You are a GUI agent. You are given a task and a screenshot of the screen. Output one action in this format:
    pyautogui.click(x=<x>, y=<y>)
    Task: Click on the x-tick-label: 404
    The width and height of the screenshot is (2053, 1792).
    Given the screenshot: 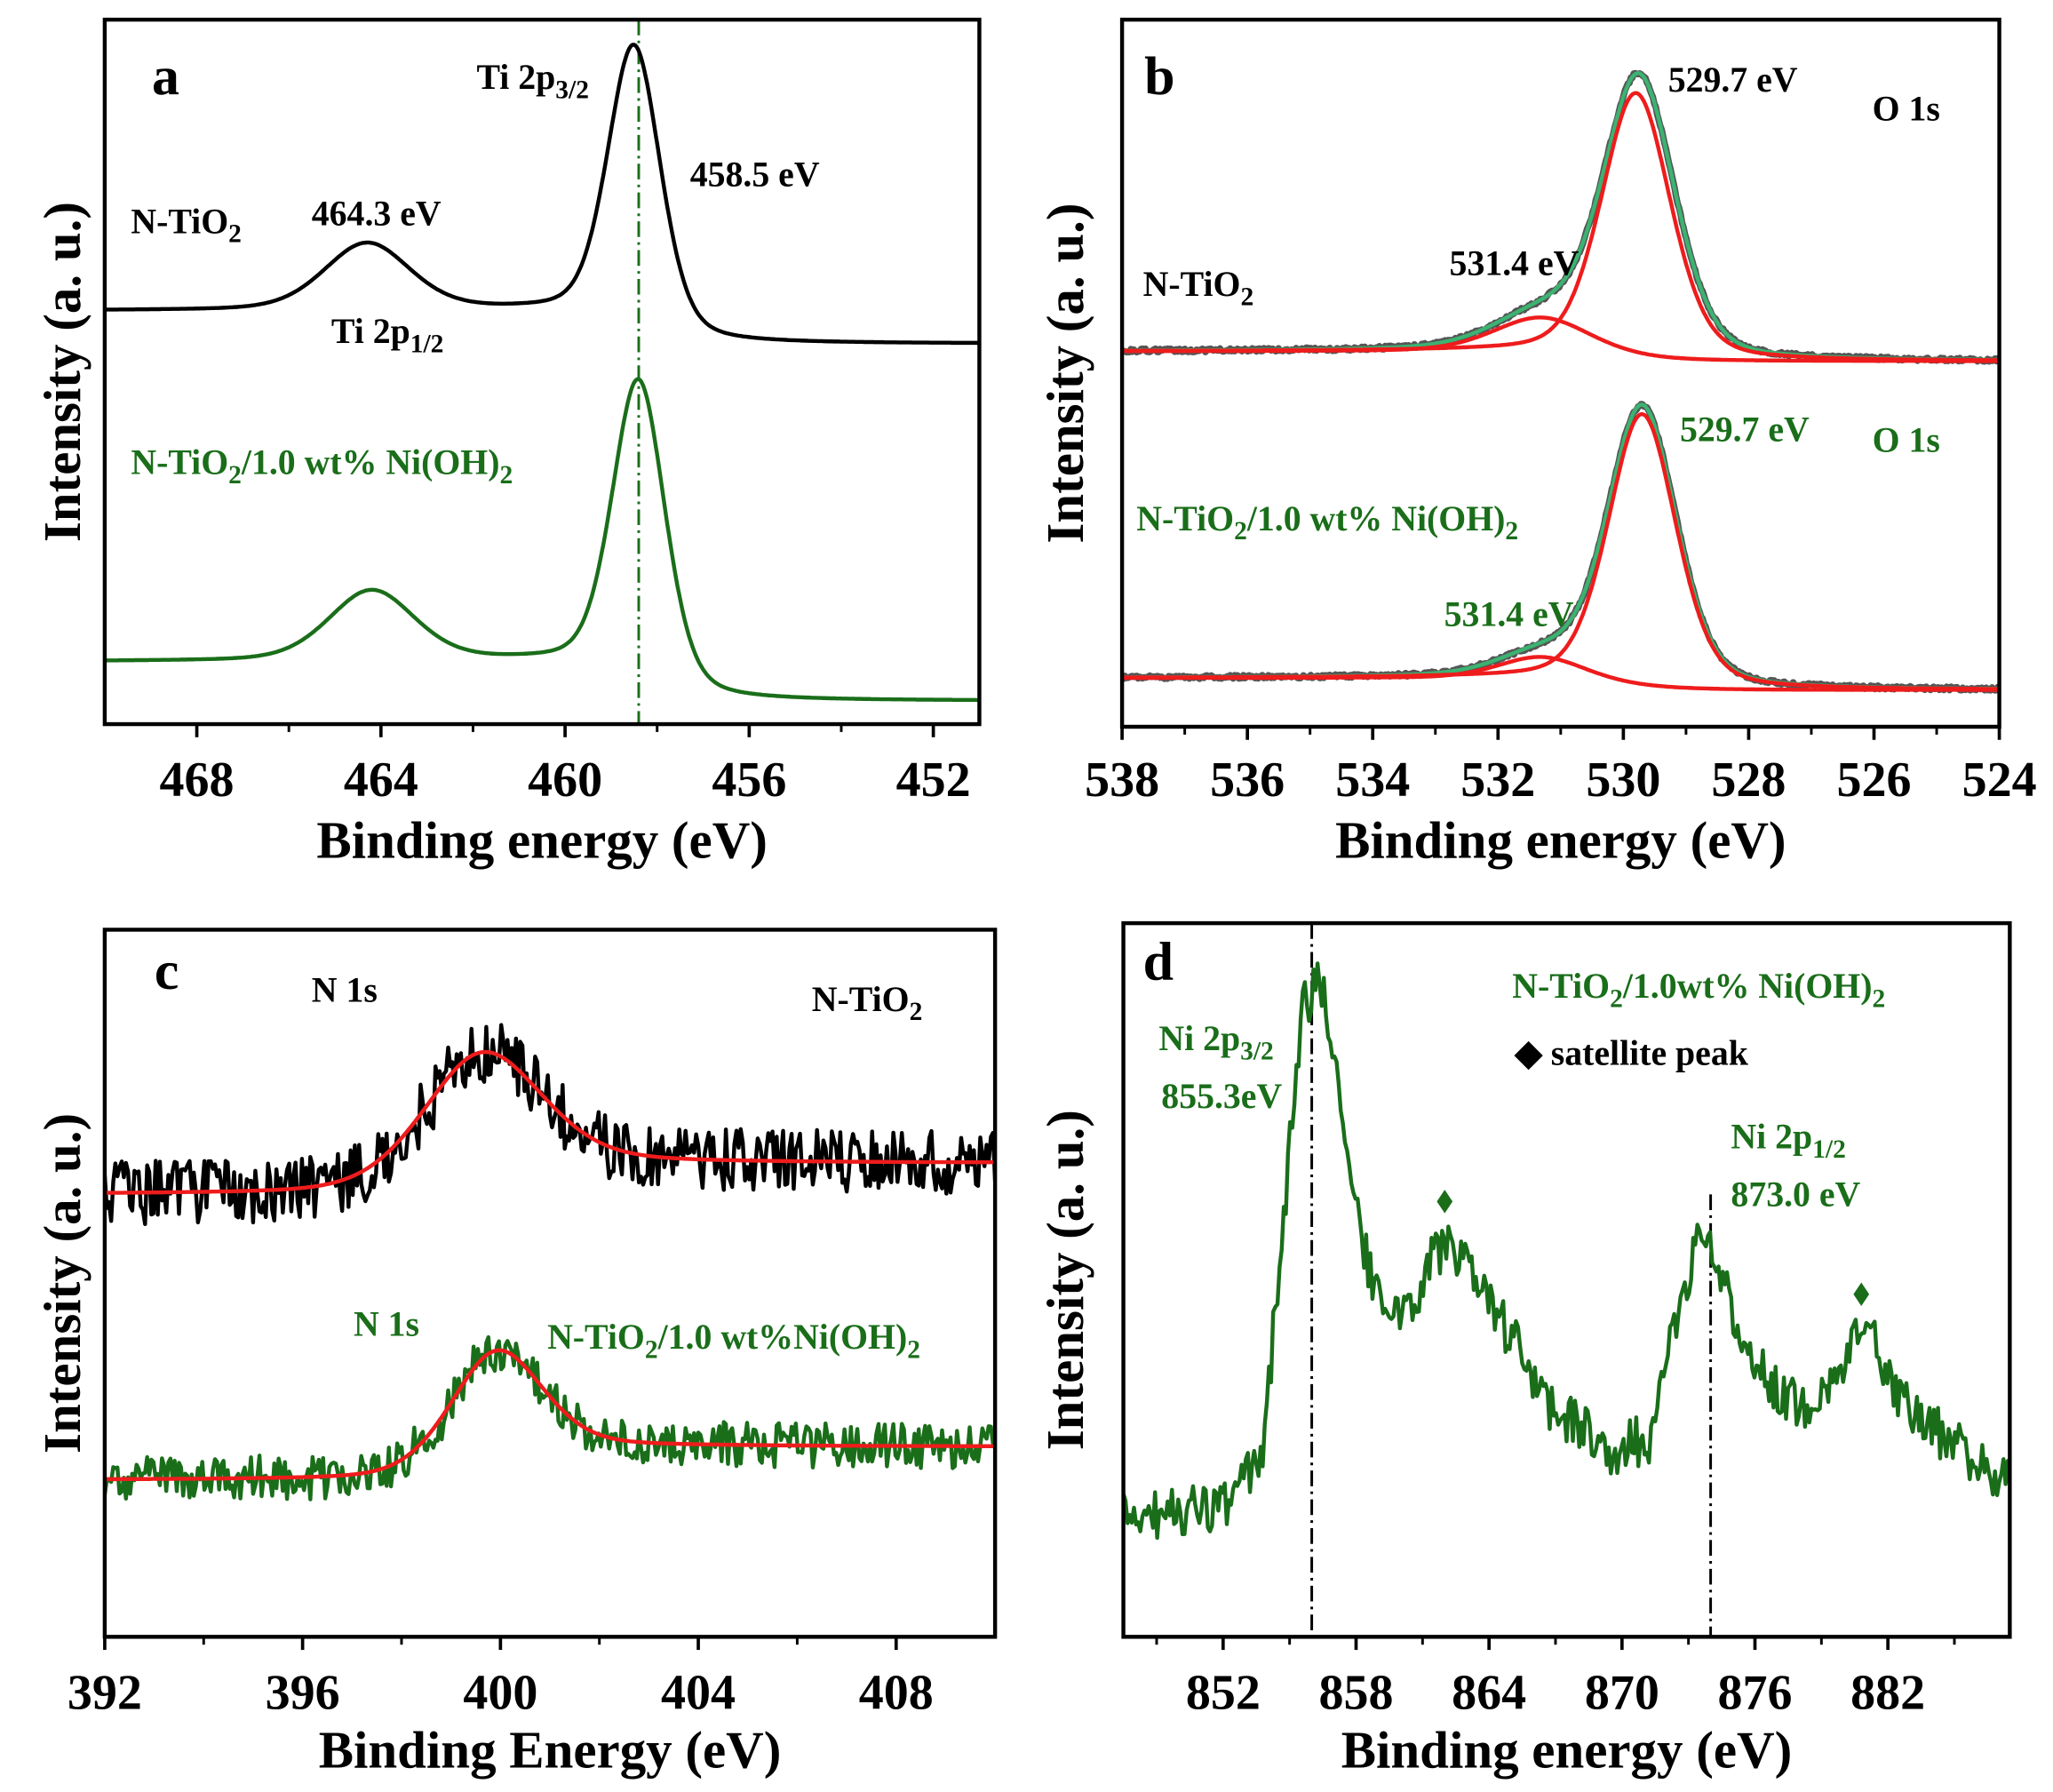 What is the action you would take?
    pyautogui.click(x=698, y=1692)
    